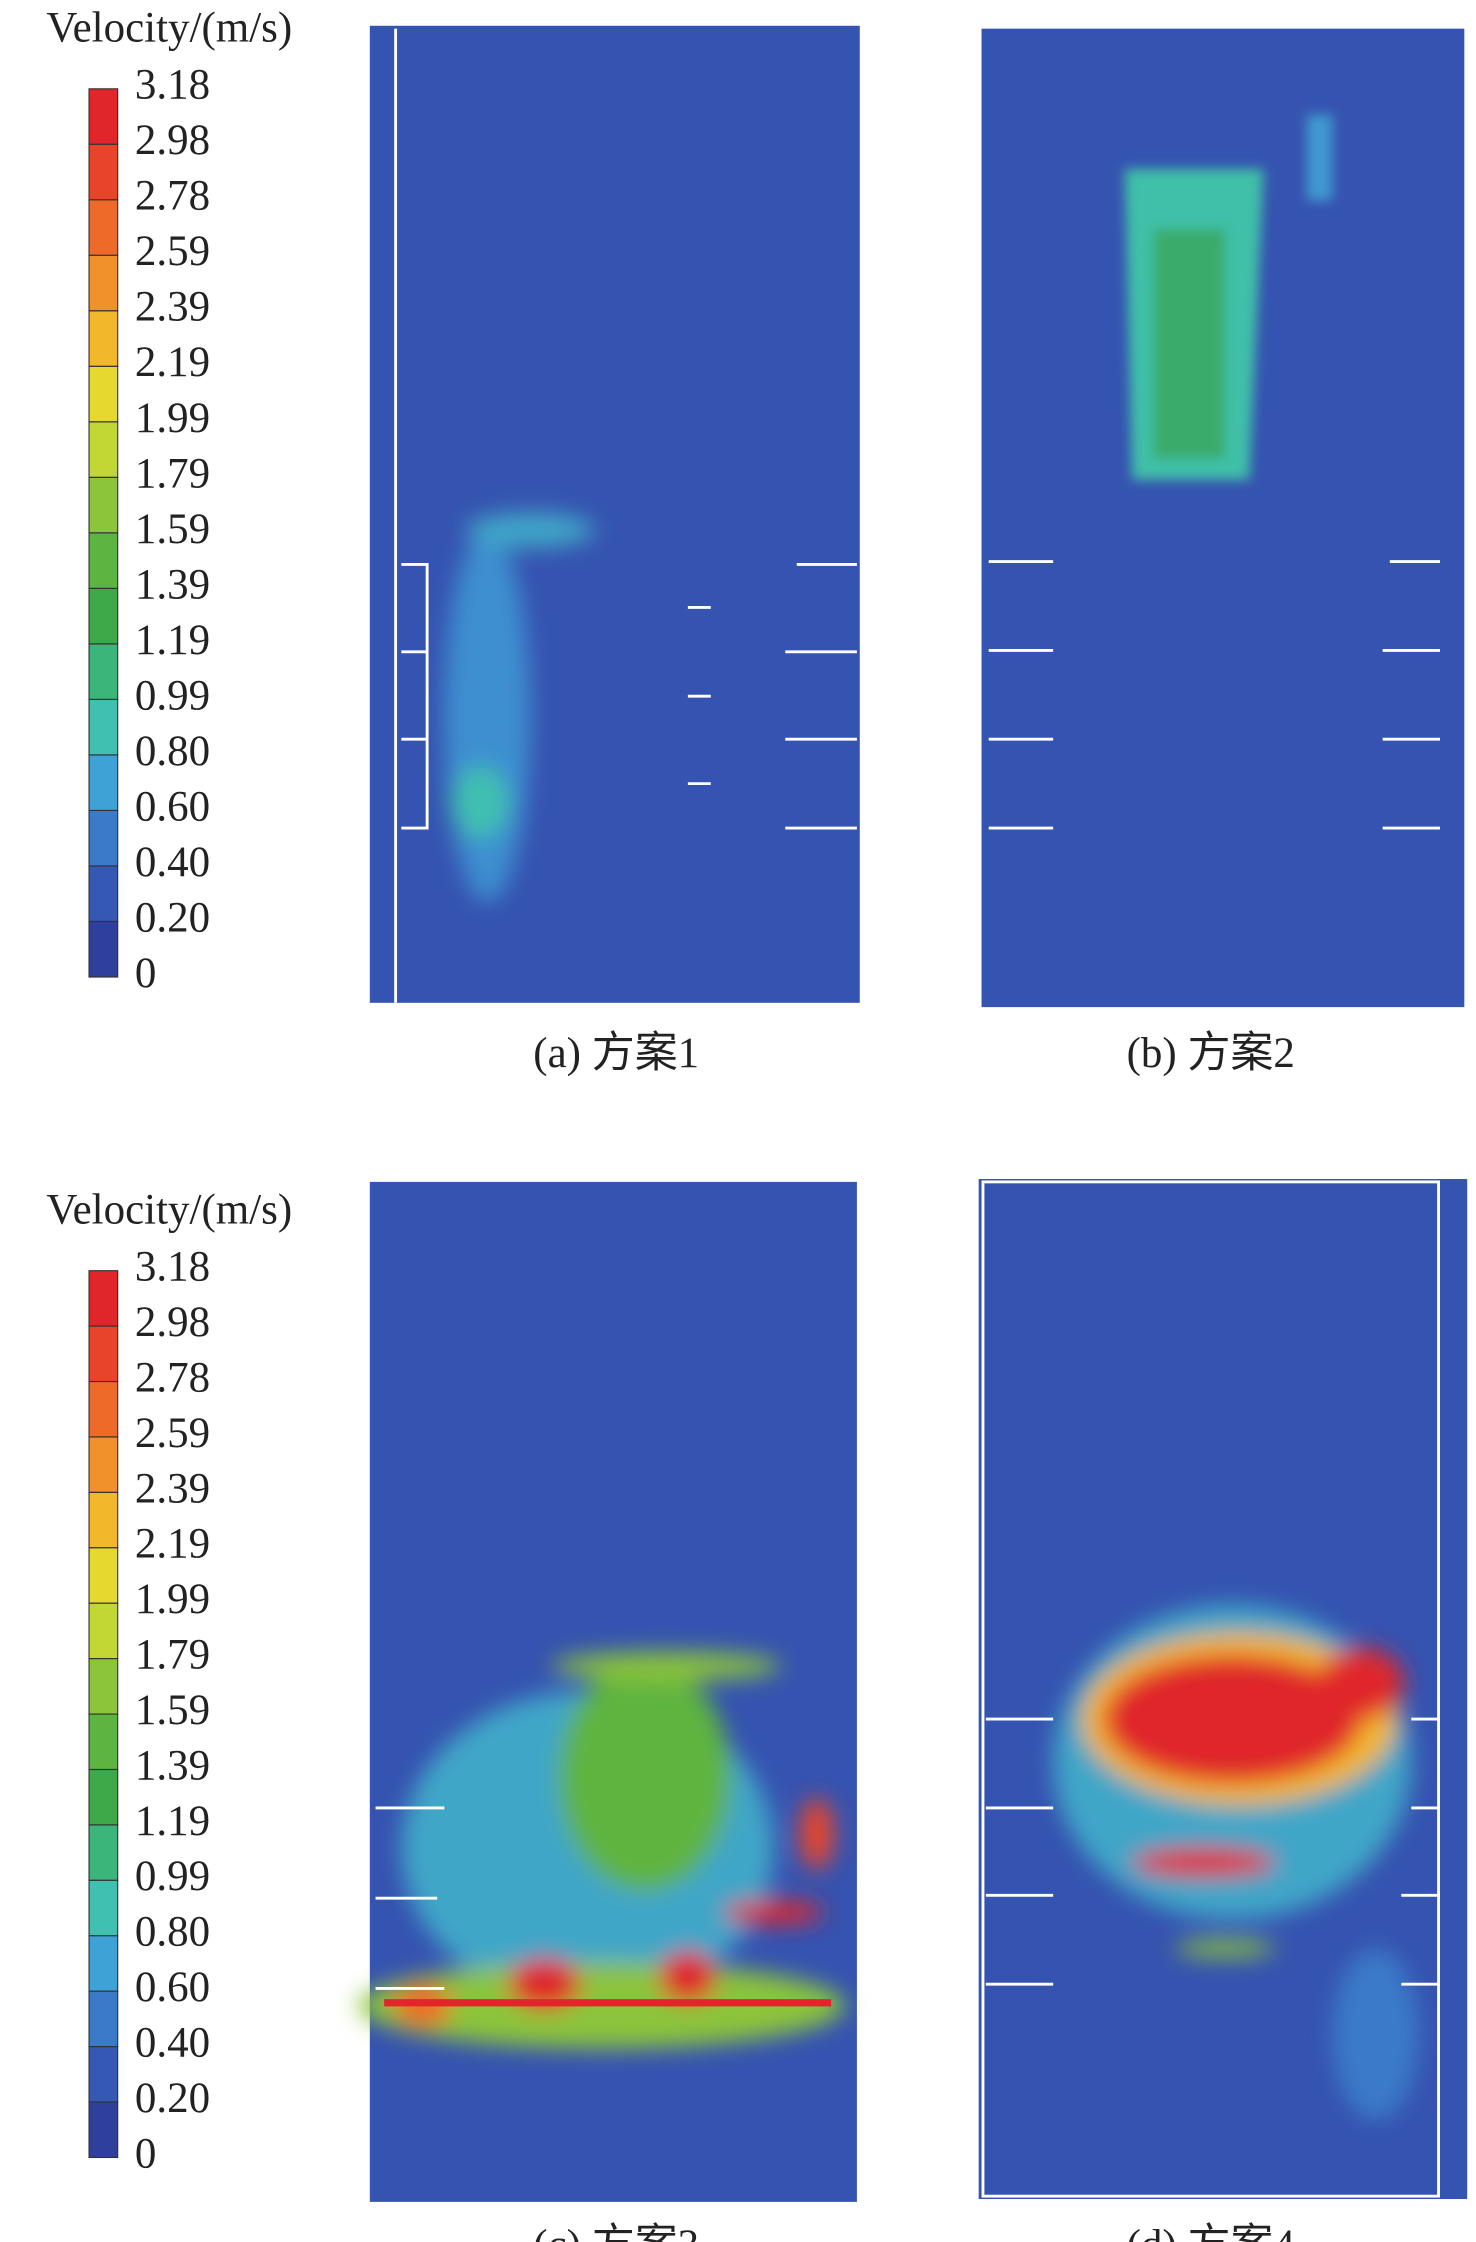  I want to click on caption: (d) 方案4, so click(1211, 2231).